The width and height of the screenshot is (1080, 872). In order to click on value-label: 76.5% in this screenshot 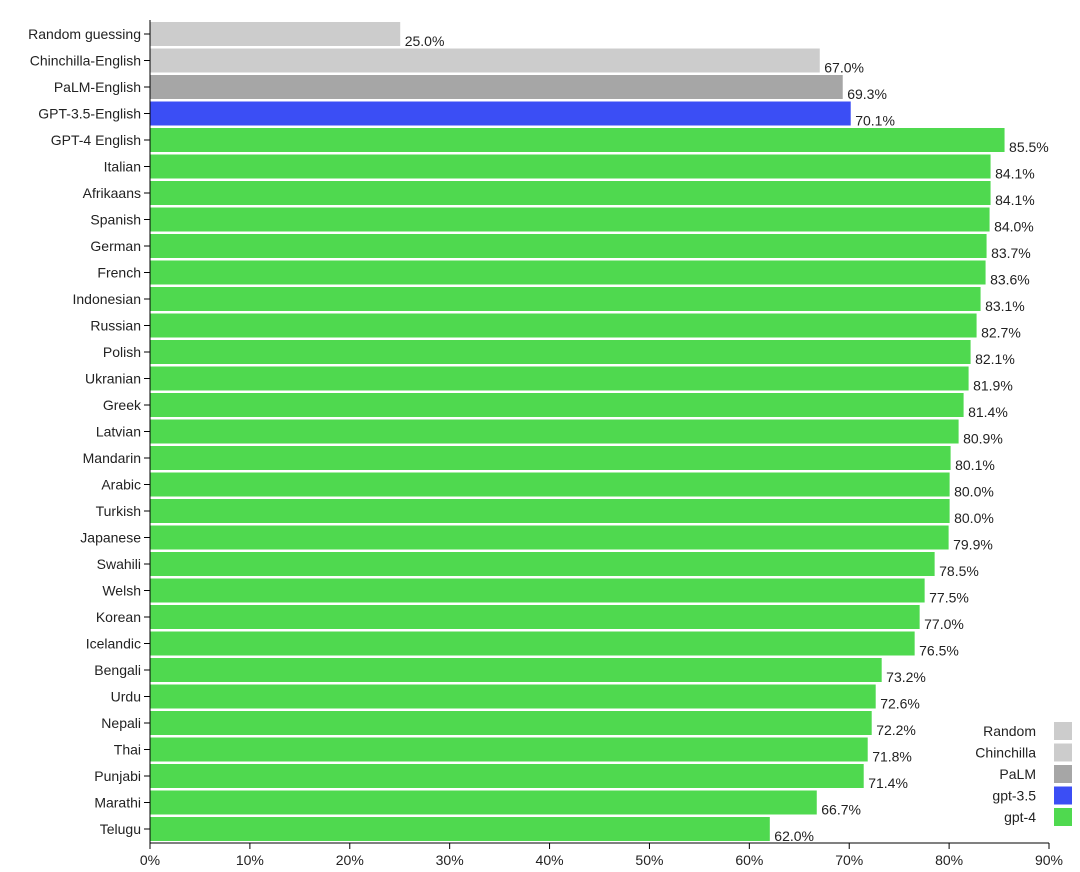, I will do `click(939, 651)`.